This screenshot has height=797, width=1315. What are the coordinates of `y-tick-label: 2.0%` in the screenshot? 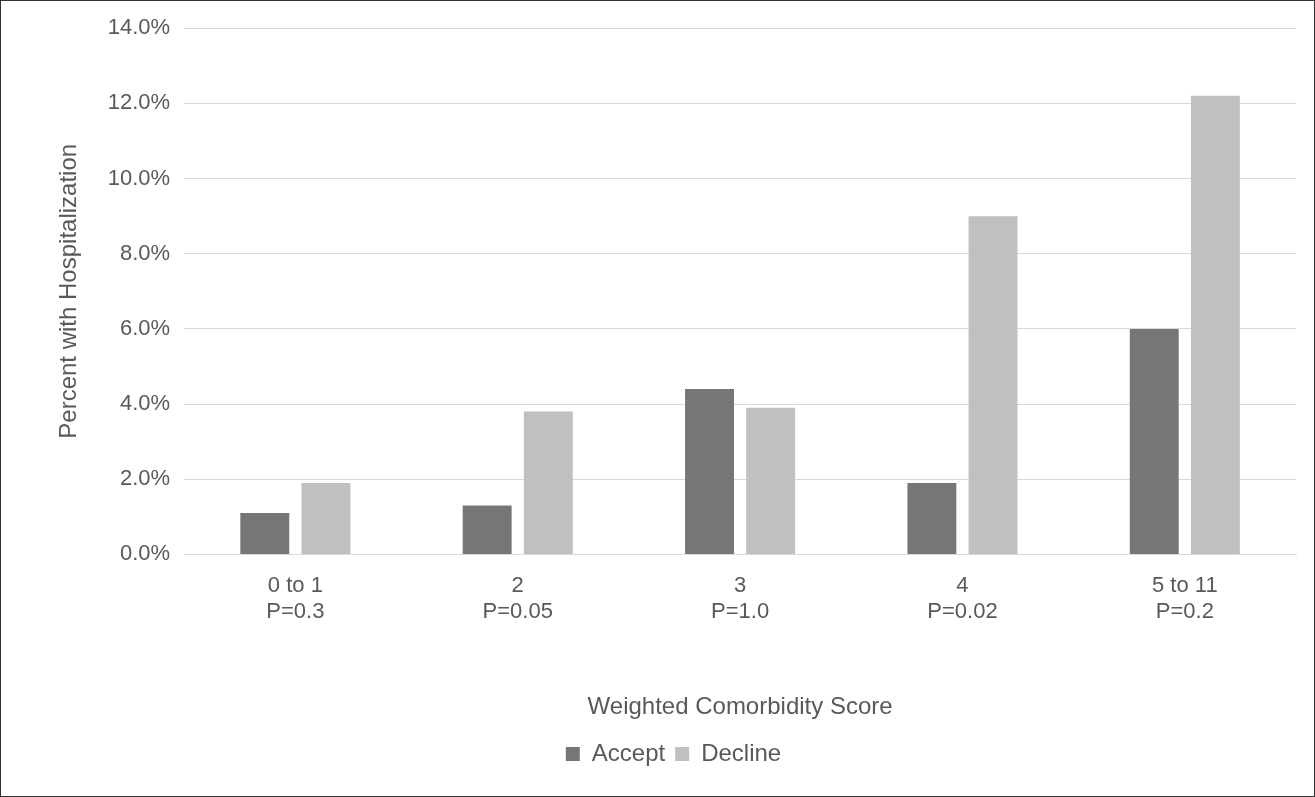 It's located at (145, 478).